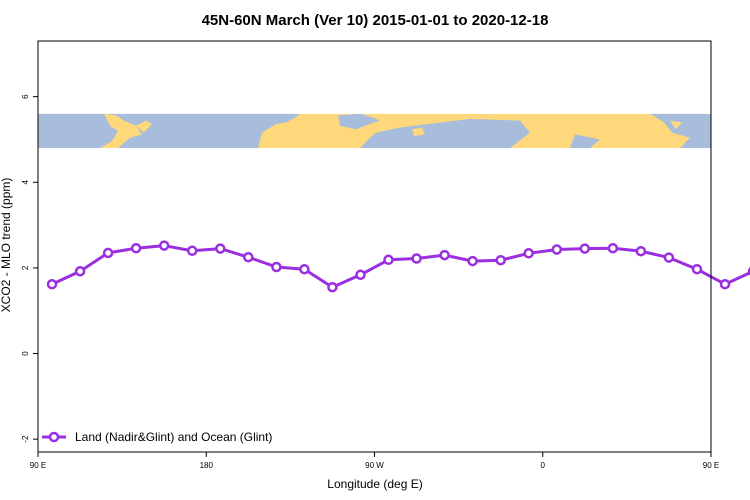 The height and width of the screenshot is (500, 750). What do you see at coordinates (78, 131) in the screenshot?
I see `map-ocean-west-edge` at bounding box center [78, 131].